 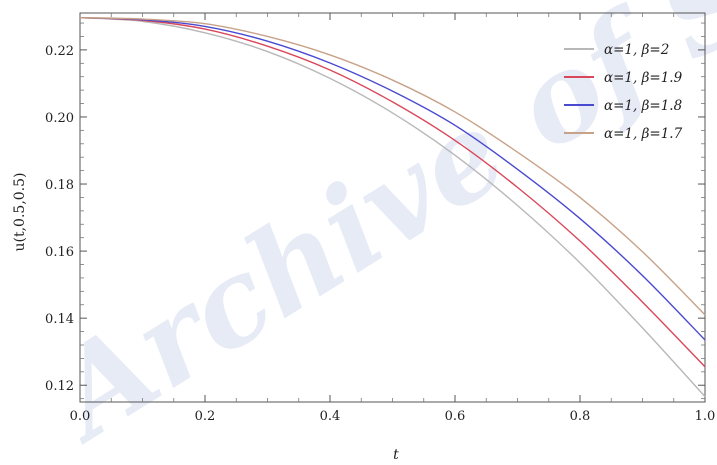 I want to click on legend-label: α=1, β=1.8, so click(x=643, y=106).